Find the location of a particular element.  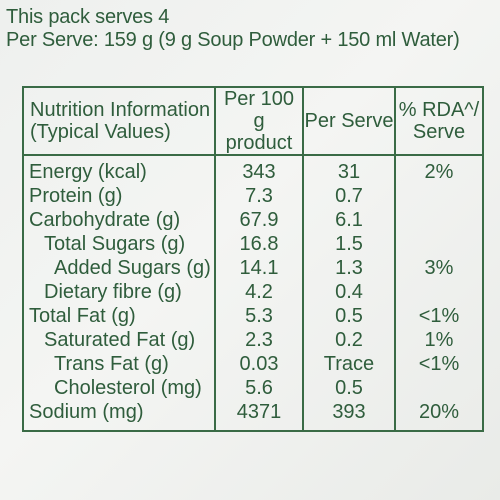

row-label: Total Sugars (g) is located at coordinates (119, 244).